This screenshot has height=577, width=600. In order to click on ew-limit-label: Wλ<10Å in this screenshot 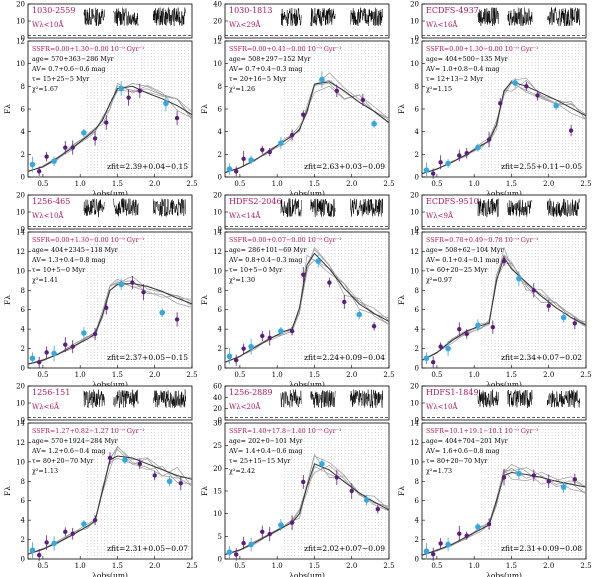, I will do `click(442, 406)`.